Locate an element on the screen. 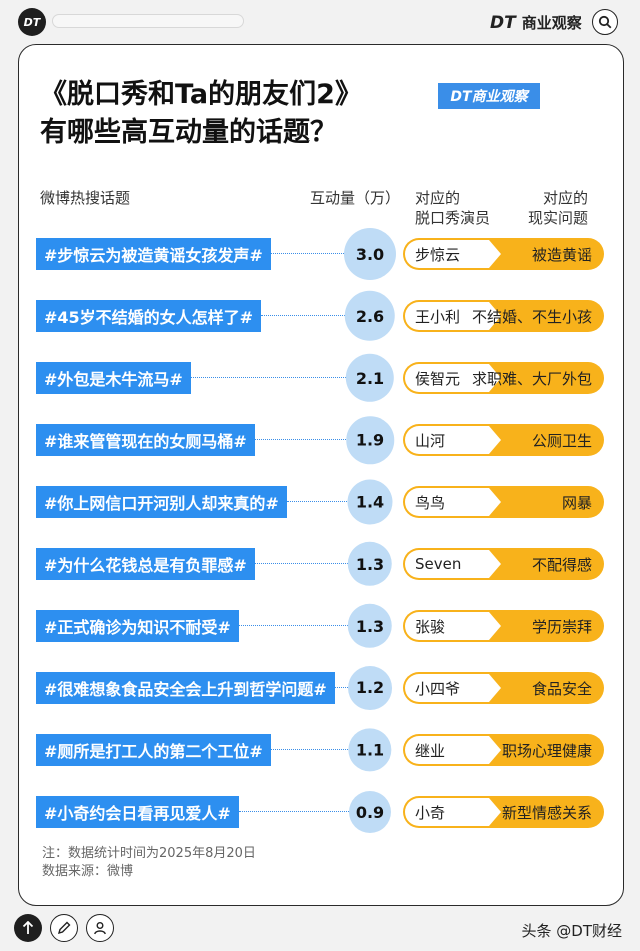 Image resolution: width=640 pixels, height=951 pixels. issue-label: 学历崇拜 is located at coordinates (561, 626).